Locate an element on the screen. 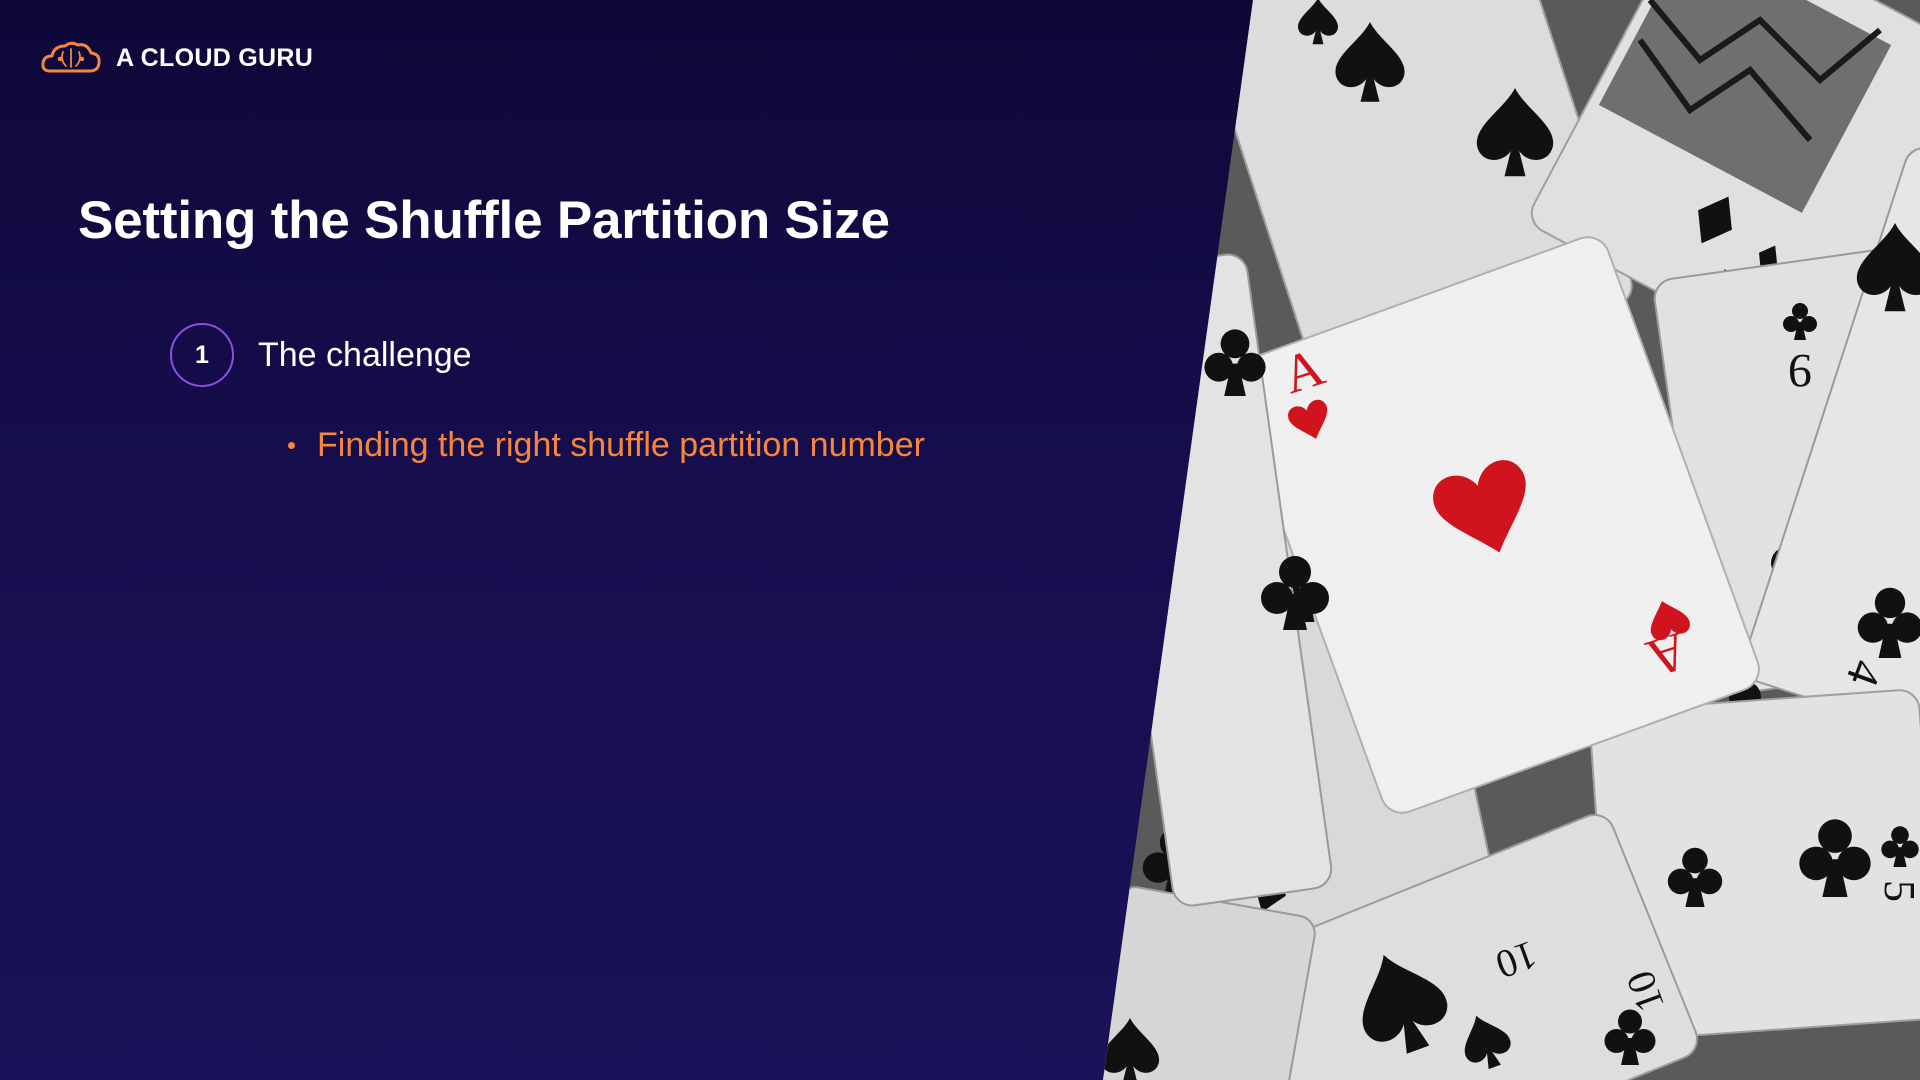  brand-logo: A CLOUD GURU is located at coordinates (176, 58).